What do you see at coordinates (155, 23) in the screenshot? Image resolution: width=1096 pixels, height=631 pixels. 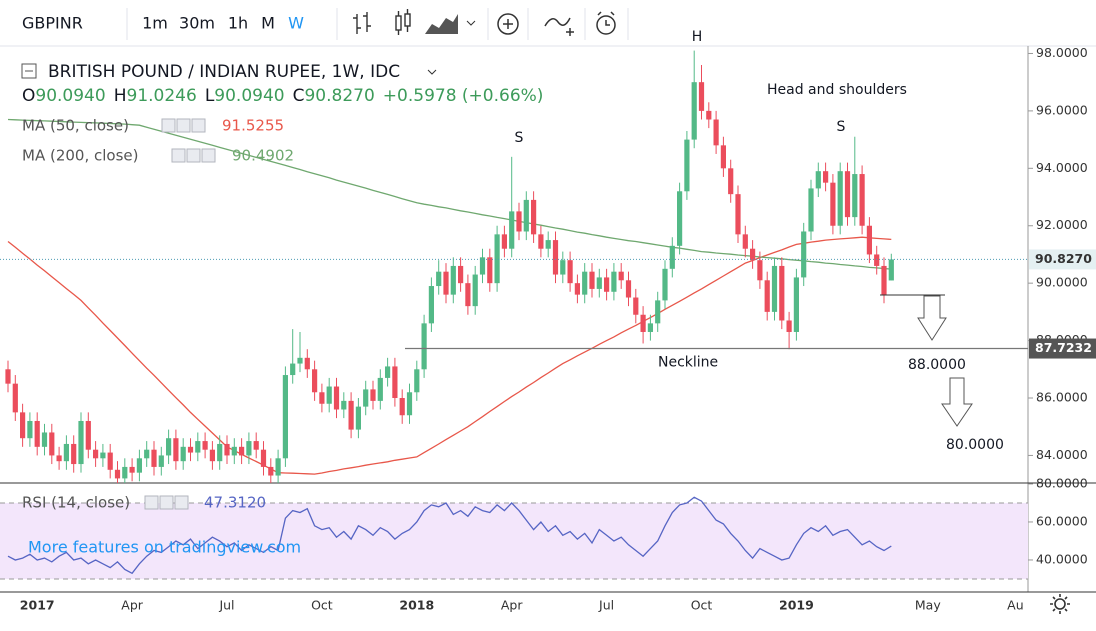 I see `interval-button: 1m` at bounding box center [155, 23].